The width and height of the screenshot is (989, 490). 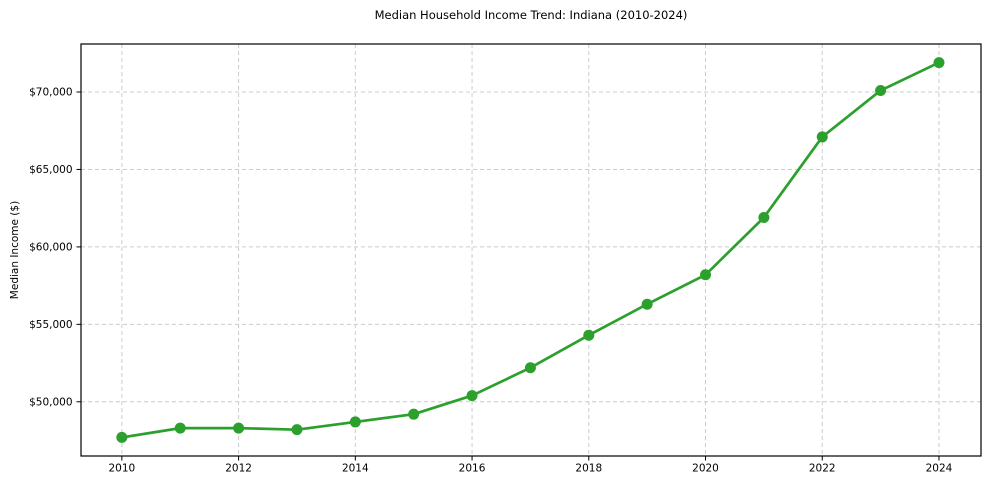 What do you see at coordinates (238, 469) in the screenshot?
I see `x-tick-label: 2012` at bounding box center [238, 469].